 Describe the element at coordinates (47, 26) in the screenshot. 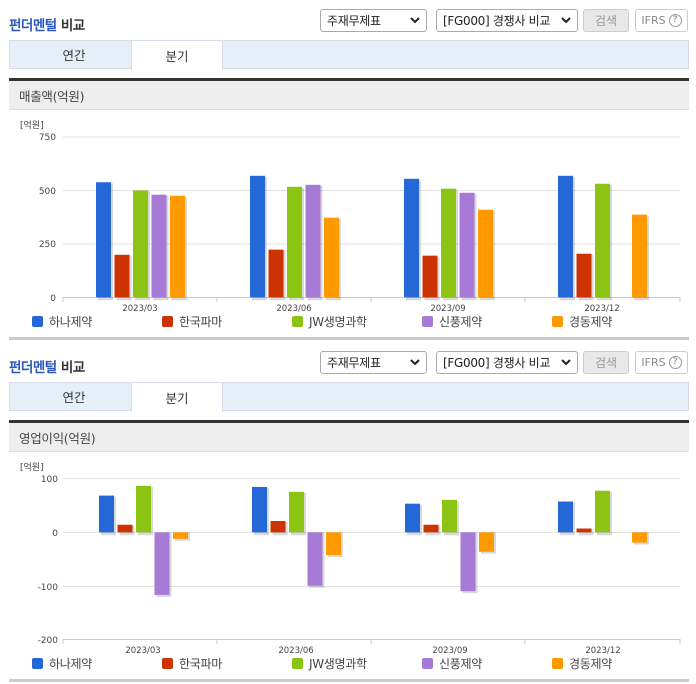

I see `panel-title: 펀더멘털 비교` at that location.